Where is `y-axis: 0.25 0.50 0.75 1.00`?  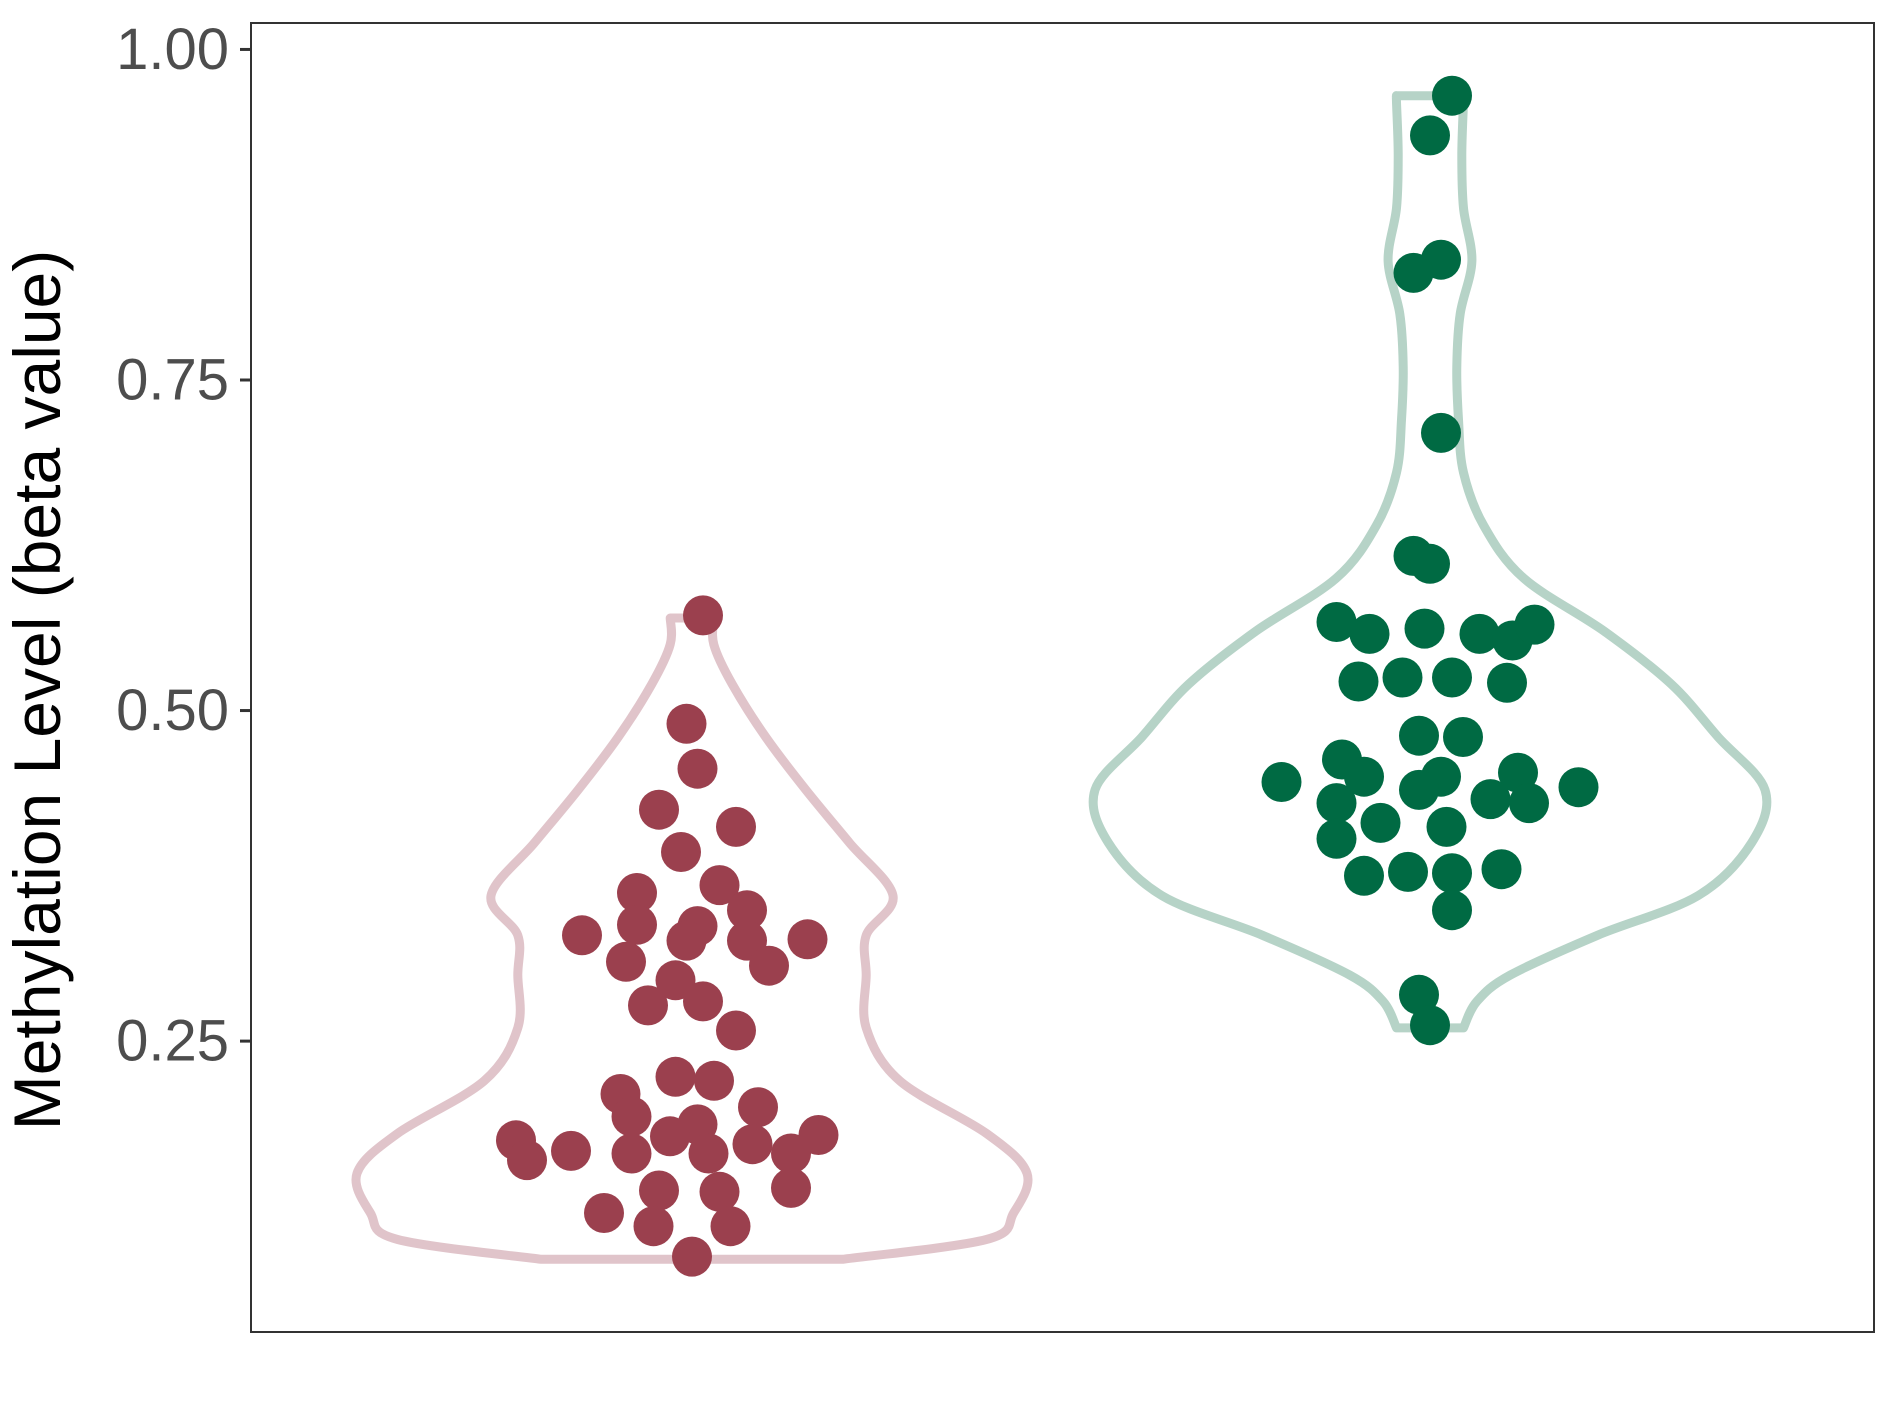
y-axis: 0.25 0.50 0.75 1.00 is located at coordinates (183, 545).